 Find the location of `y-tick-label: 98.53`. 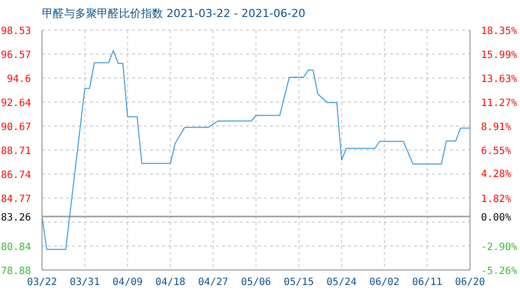

y-tick-label: 98.53 is located at coordinates (15, 31).